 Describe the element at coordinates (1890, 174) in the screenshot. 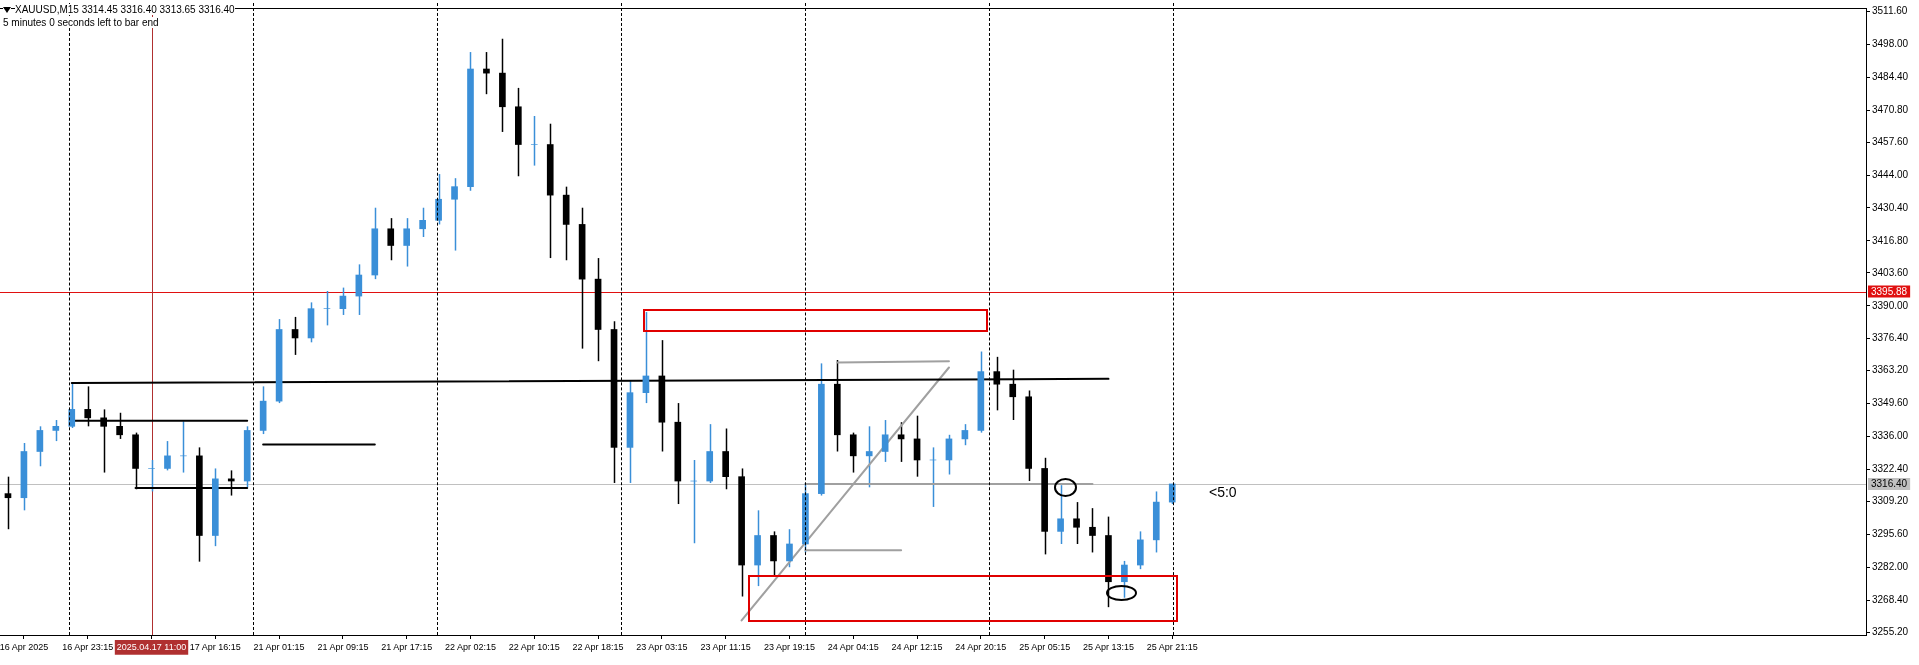

I see `y-tick-label: 3444.00` at that location.